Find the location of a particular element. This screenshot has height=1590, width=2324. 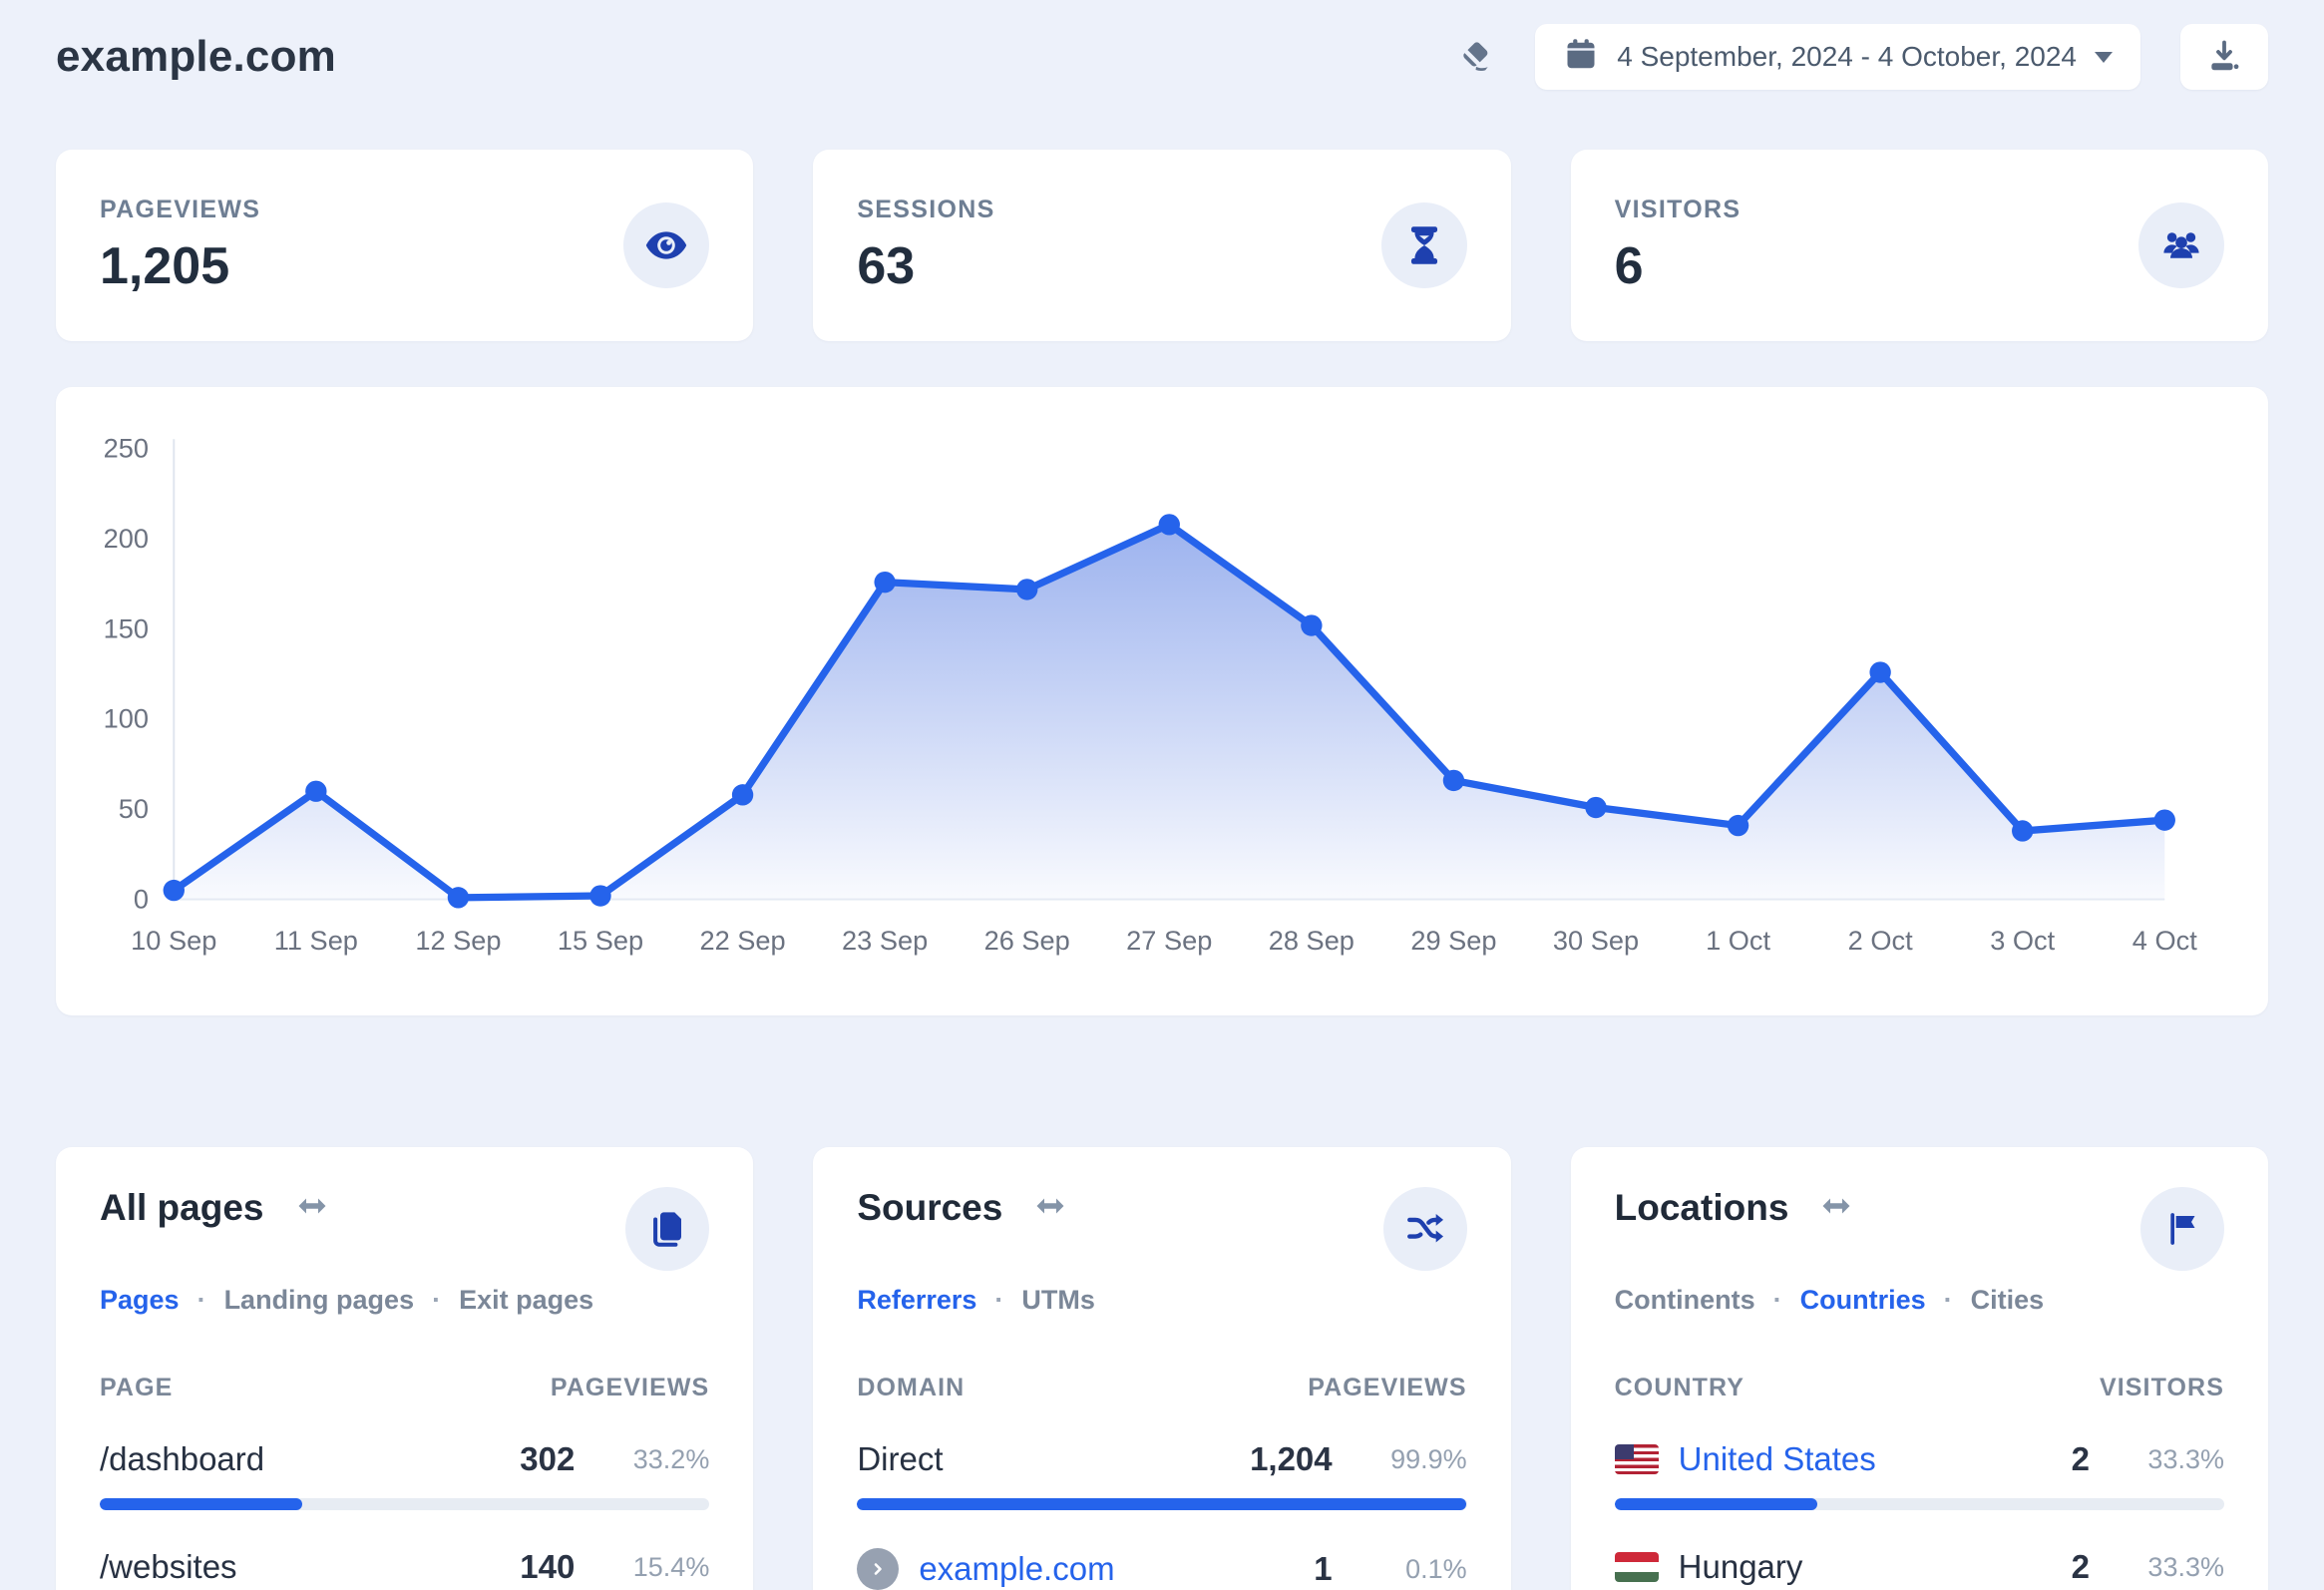

panel-locations: Locations Continents Countries Cities is located at coordinates (1919, 1368).